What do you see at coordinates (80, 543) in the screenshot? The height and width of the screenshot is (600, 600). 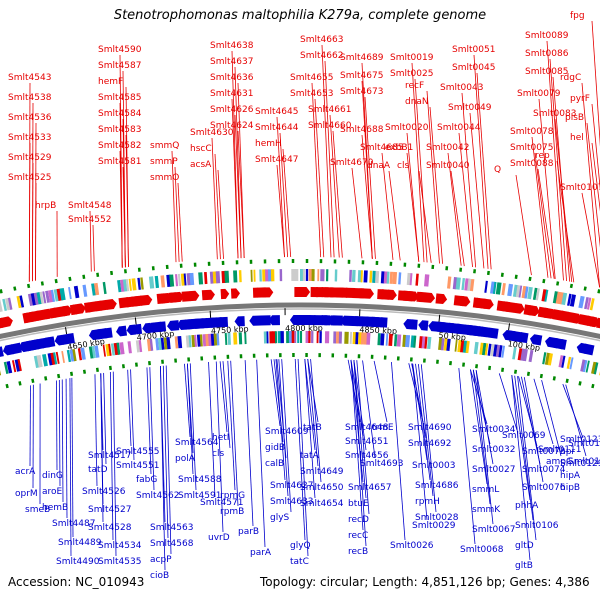 I see `reverse-gene-label: Smlt4489` at bounding box center [80, 543].